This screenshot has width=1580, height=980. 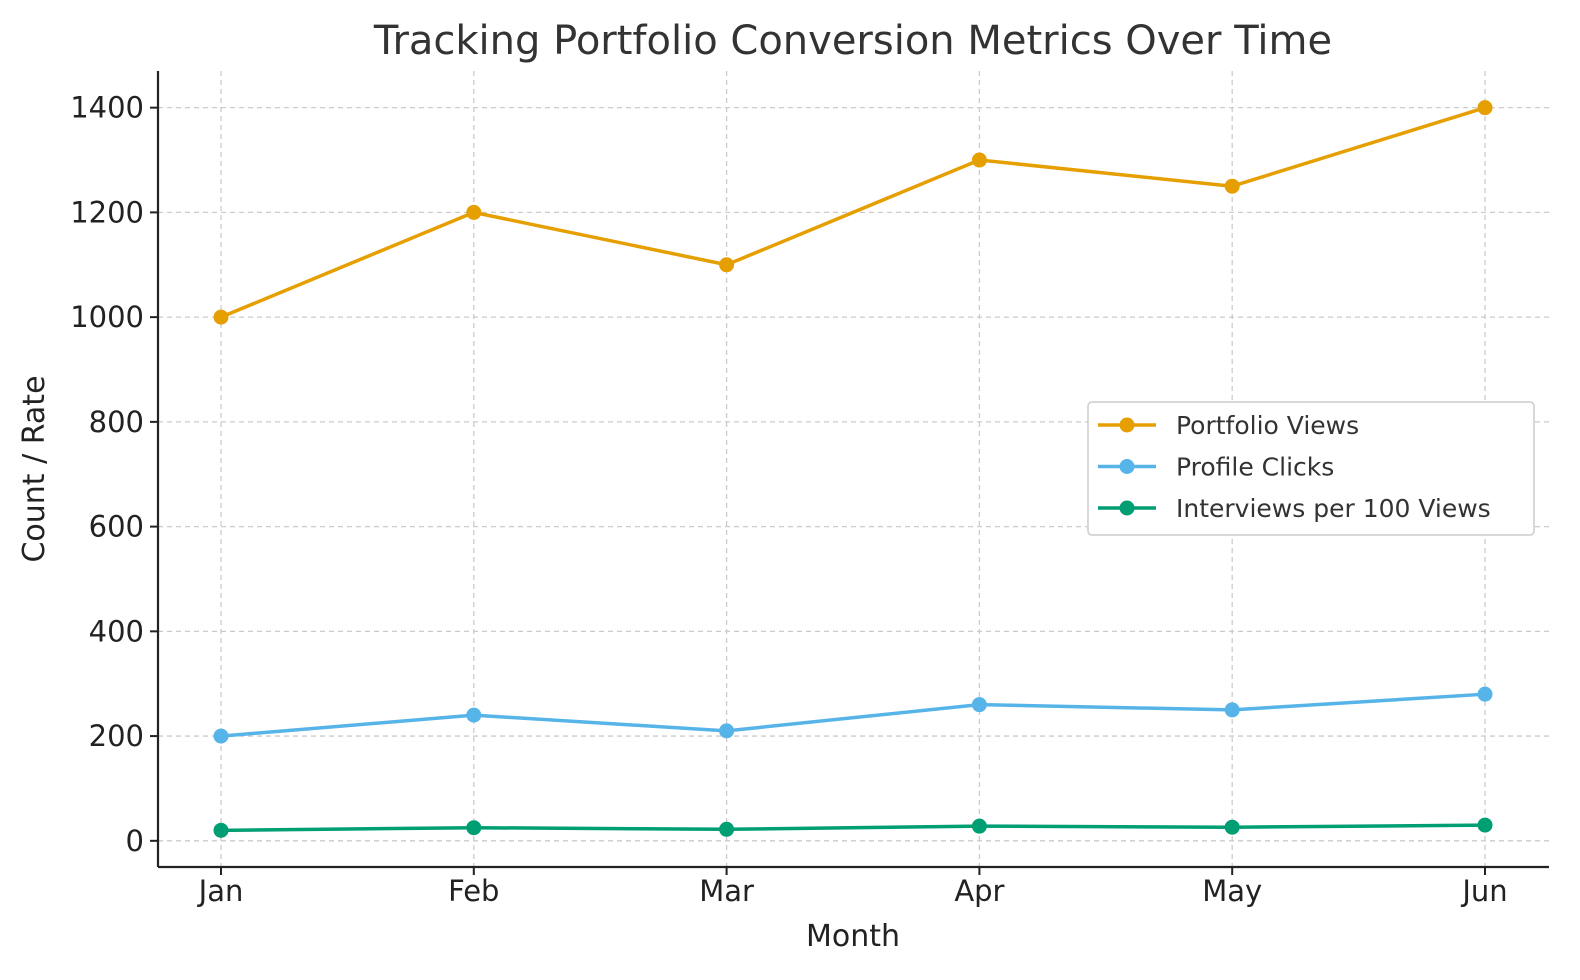 What do you see at coordinates (1255, 467) in the screenshot?
I see `legend-label: Profile Clicks` at bounding box center [1255, 467].